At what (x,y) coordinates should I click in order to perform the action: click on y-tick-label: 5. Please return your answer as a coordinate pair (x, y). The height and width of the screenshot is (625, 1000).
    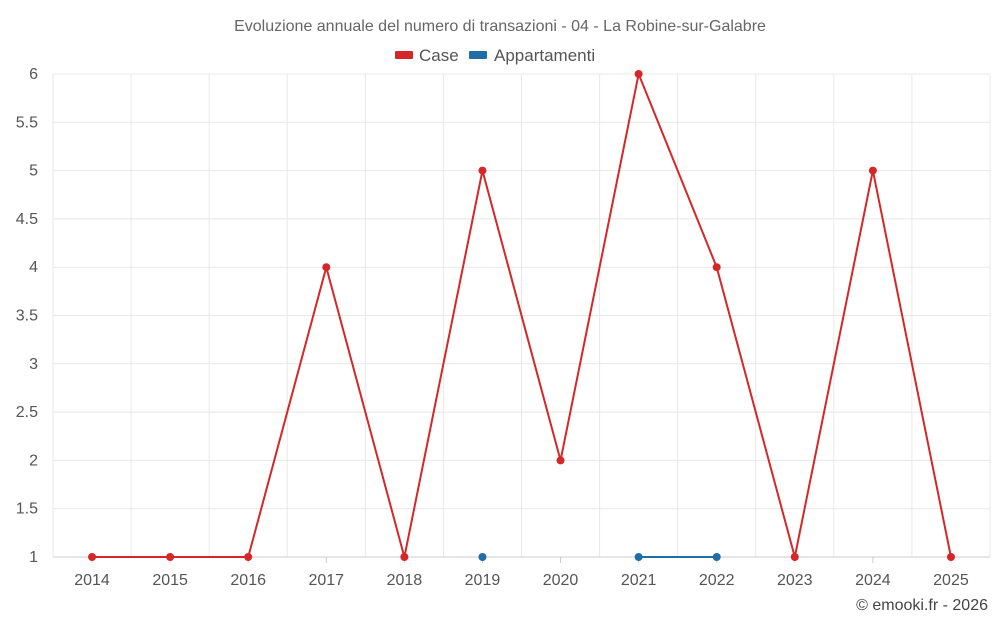
    Looking at the image, I should click on (33, 171).